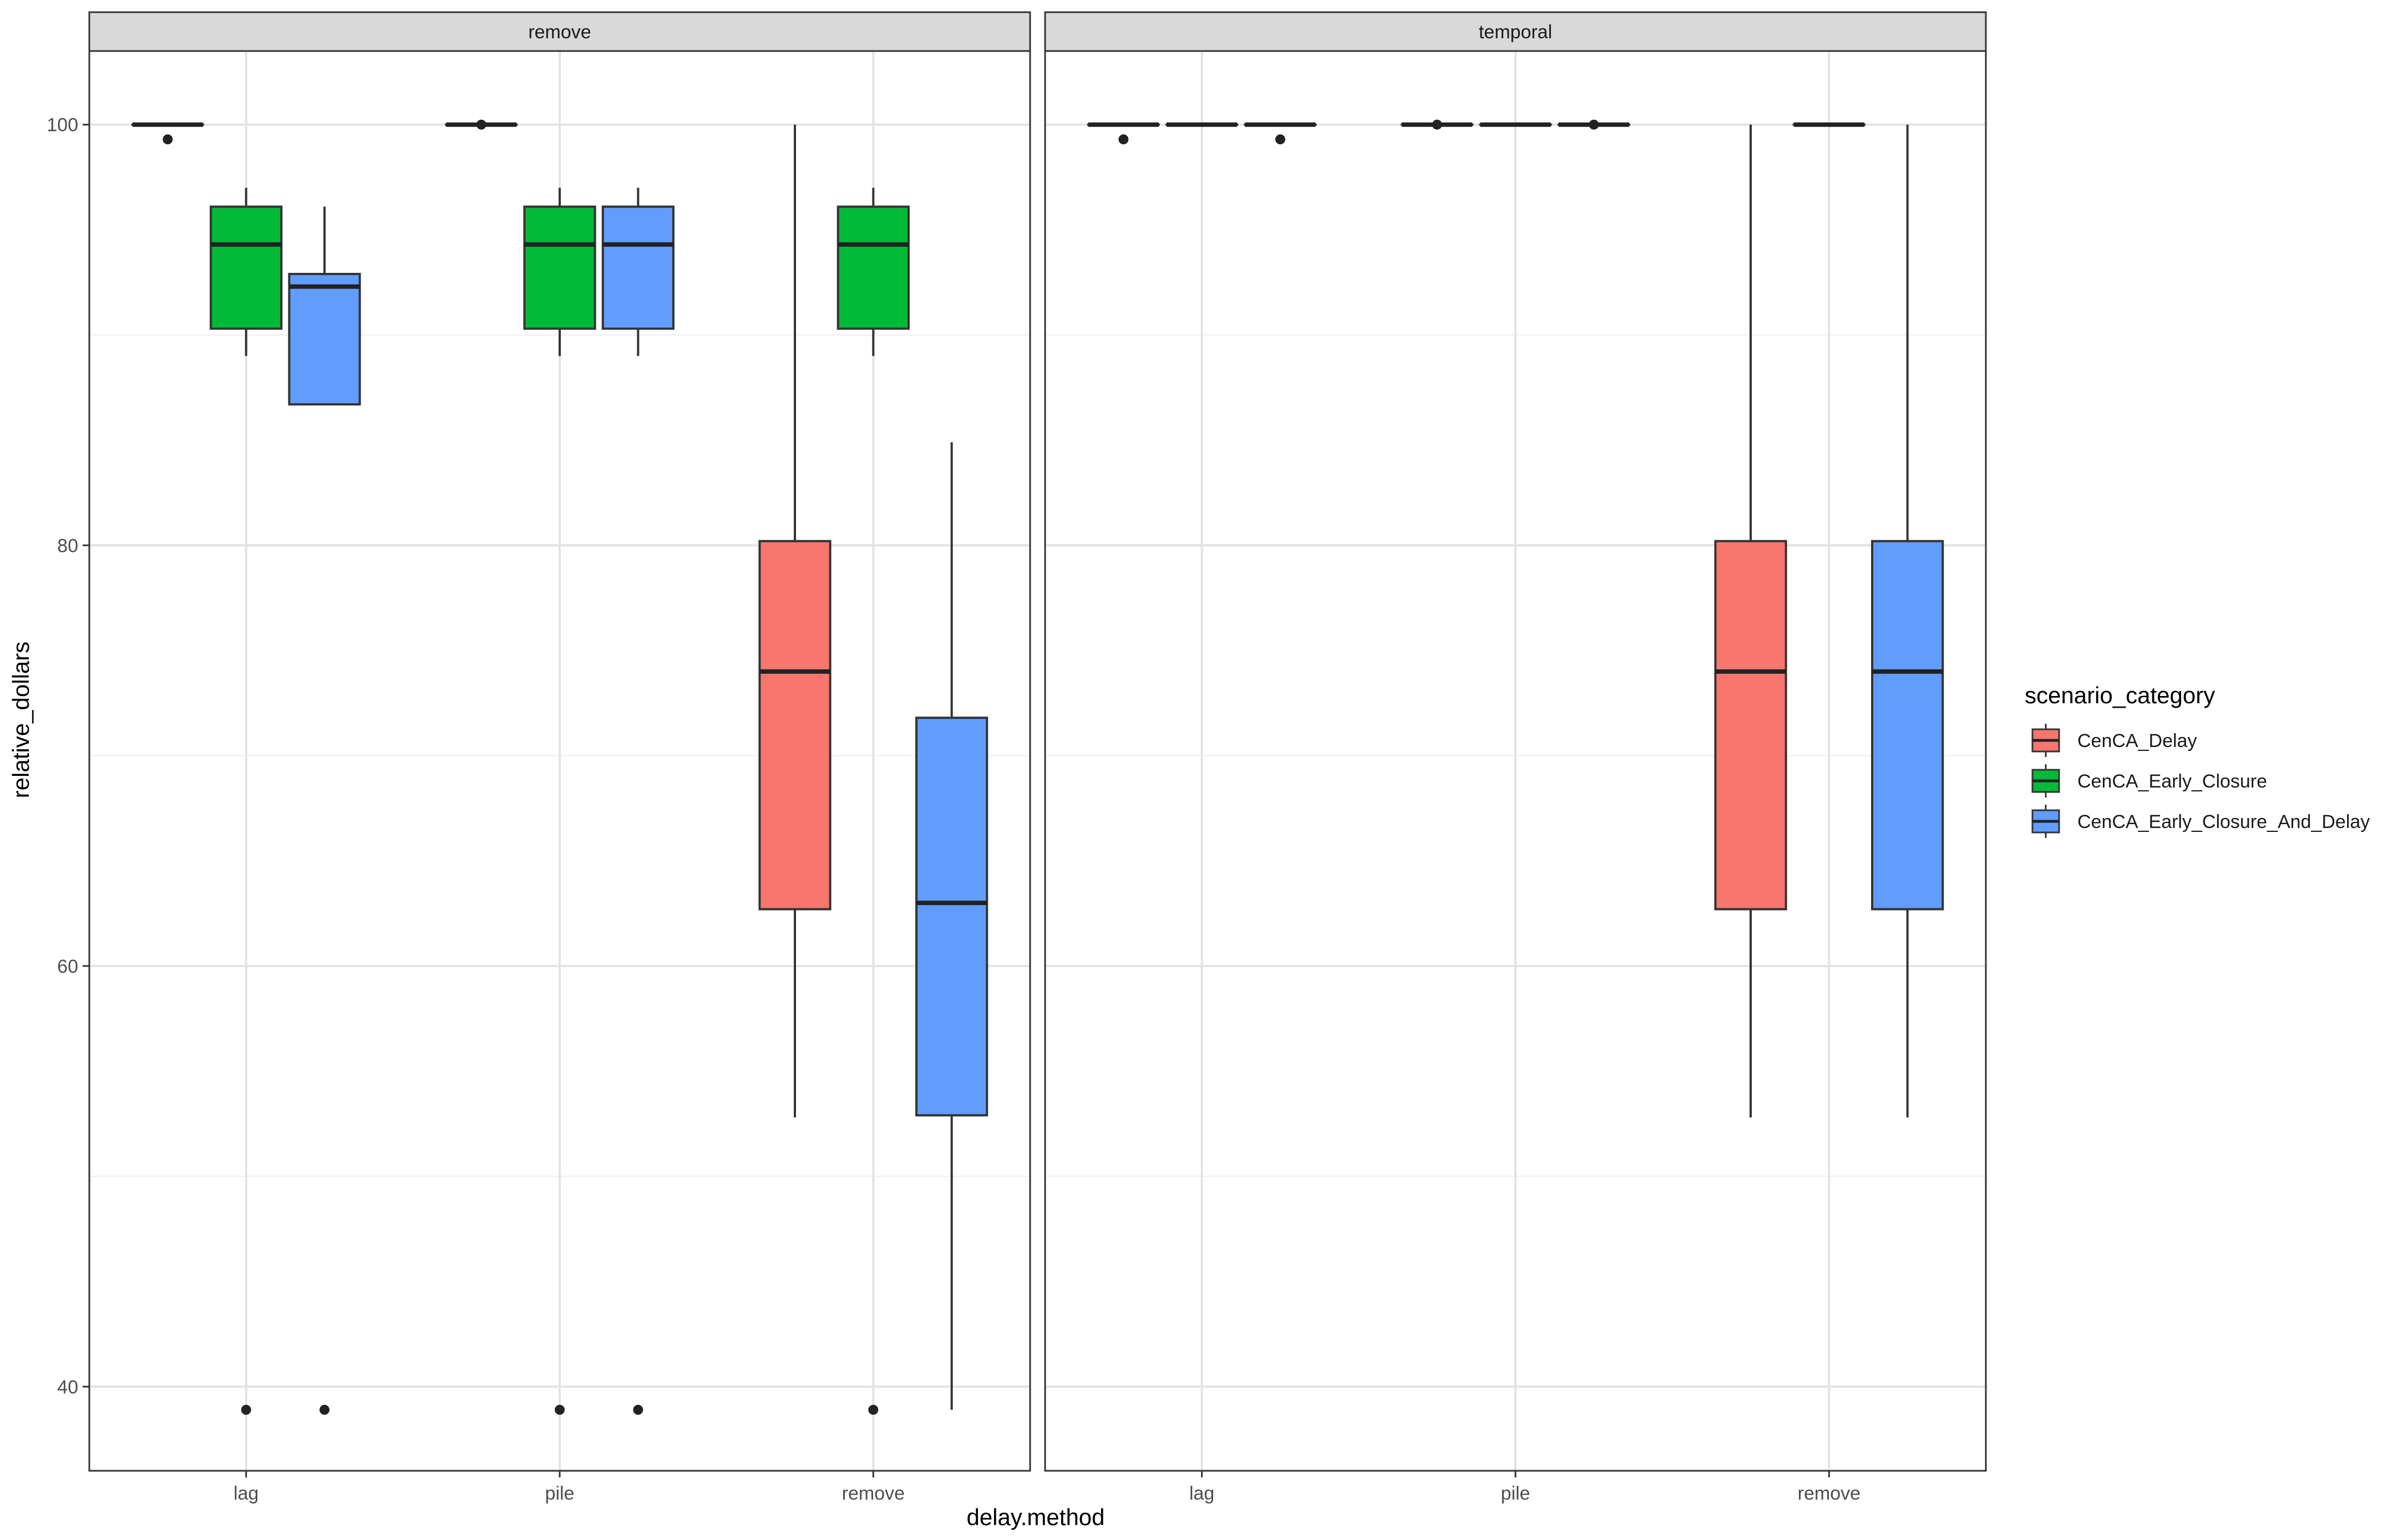  Describe the element at coordinates (67, 1387) in the screenshot. I see `y-tick-label: 40` at that location.